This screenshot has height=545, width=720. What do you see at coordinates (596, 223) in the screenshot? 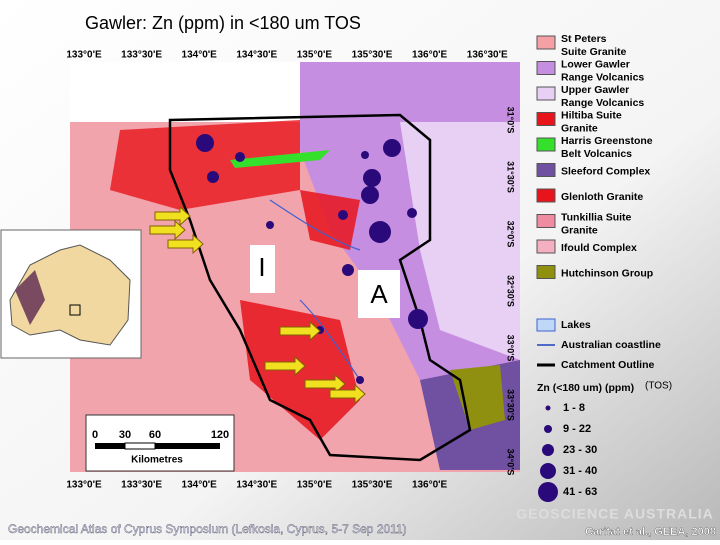
I see `legend-label: Tunkillia Suite Granite` at bounding box center [596, 223].